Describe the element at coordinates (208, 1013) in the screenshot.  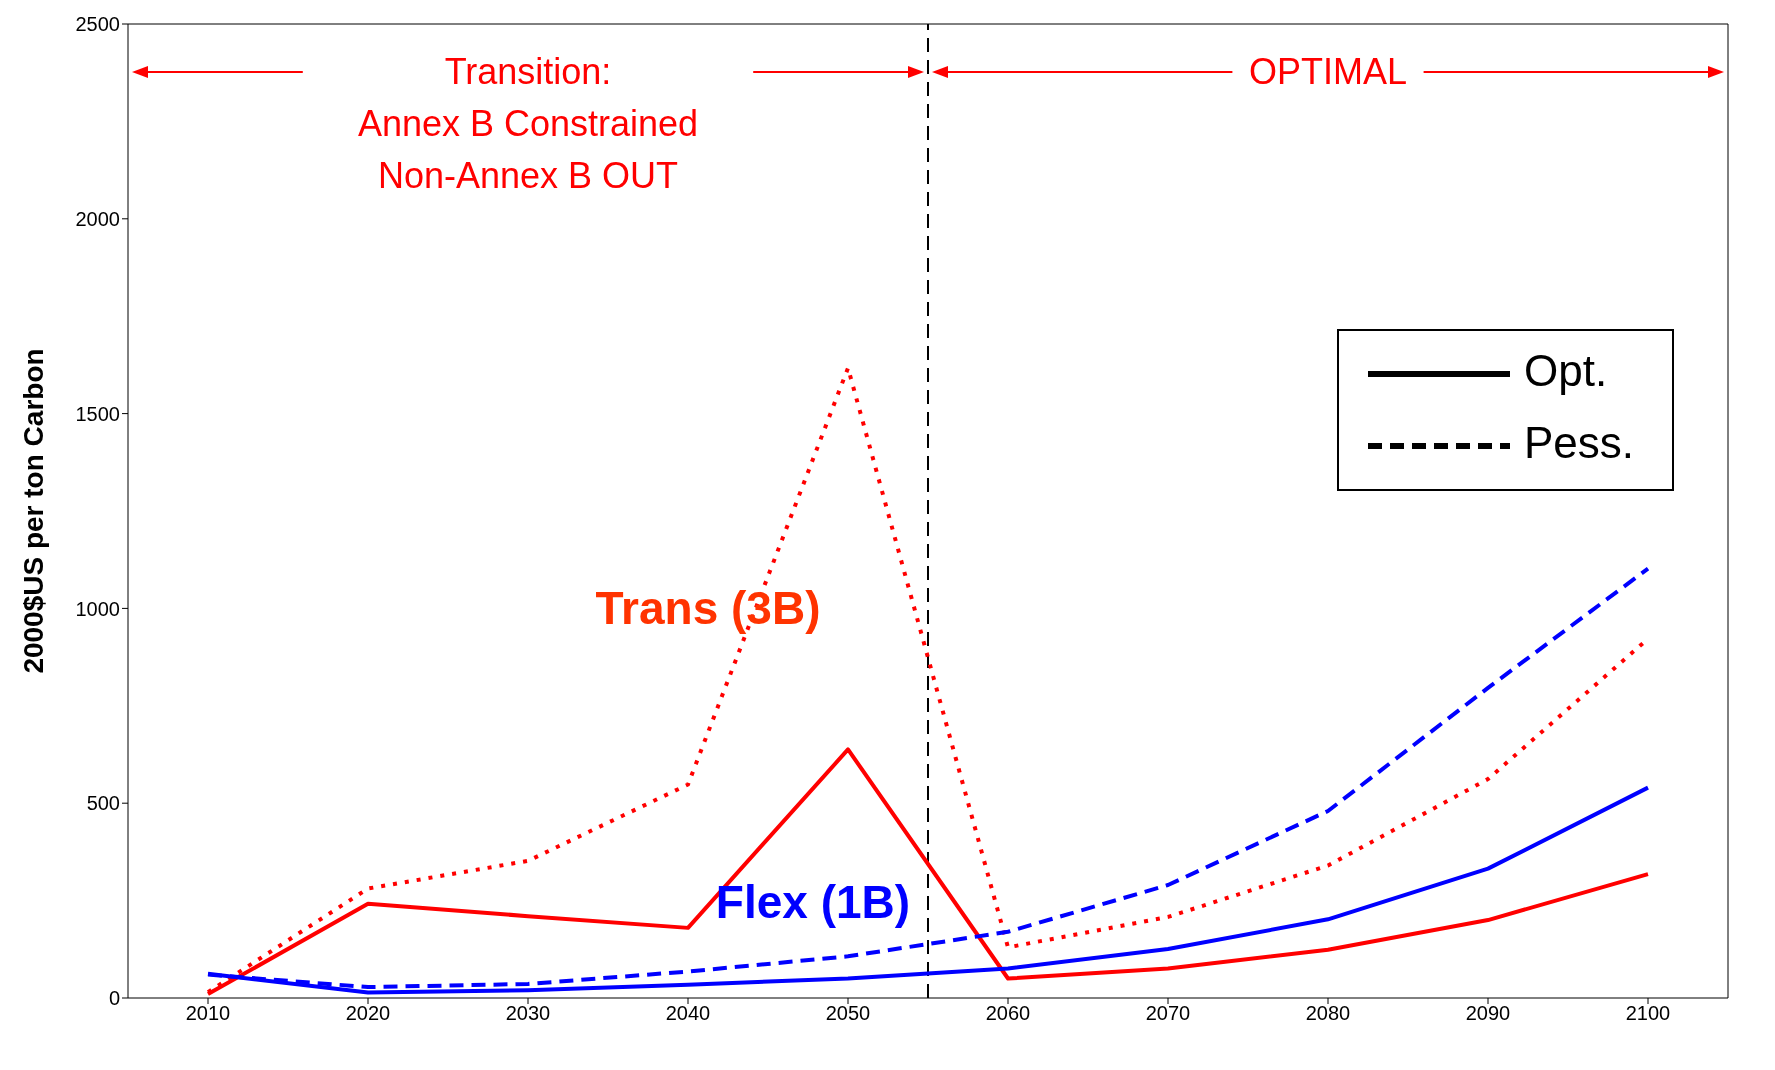
I see `x-tick-label: 2010` at that location.